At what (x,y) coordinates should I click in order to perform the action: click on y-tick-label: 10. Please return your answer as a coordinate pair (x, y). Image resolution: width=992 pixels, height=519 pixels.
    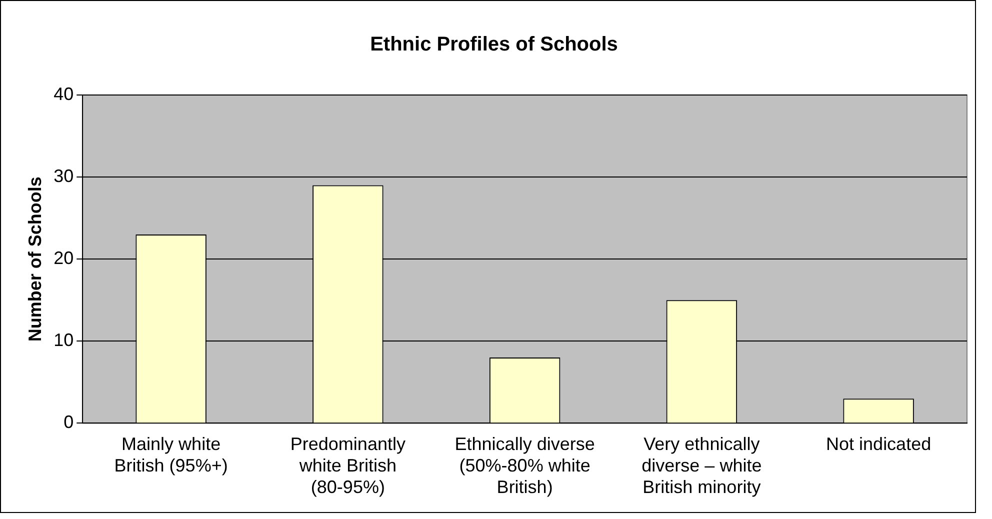
    Looking at the image, I should click on (64, 340).